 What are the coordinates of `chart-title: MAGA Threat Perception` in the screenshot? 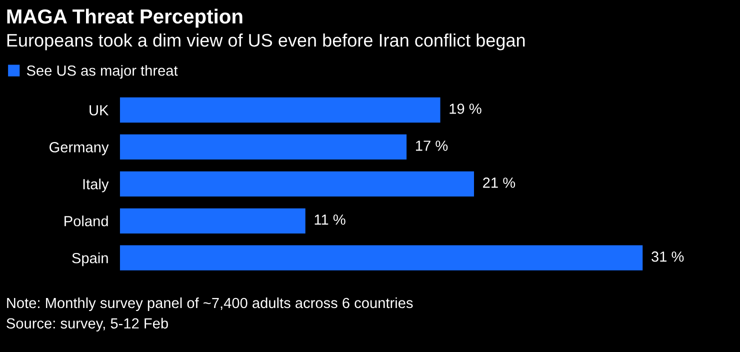 It's located at (124, 18).